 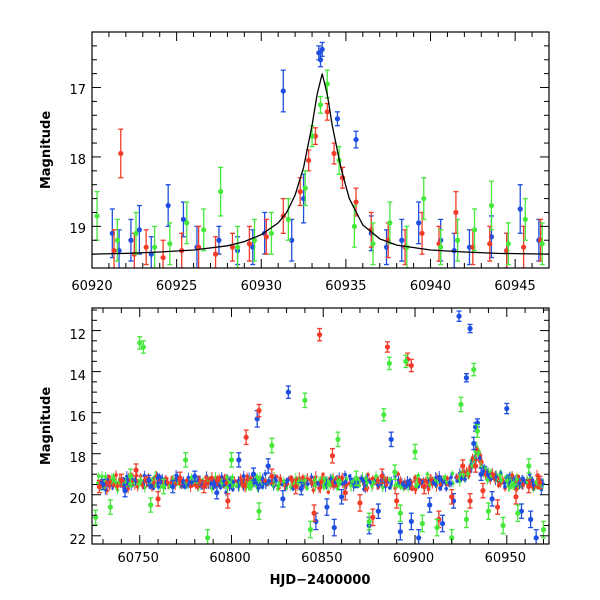 I want to click on bottom-panel-x-tick-labels: 60750 60800 60850 60900 60950, so click(x=322, y=558).